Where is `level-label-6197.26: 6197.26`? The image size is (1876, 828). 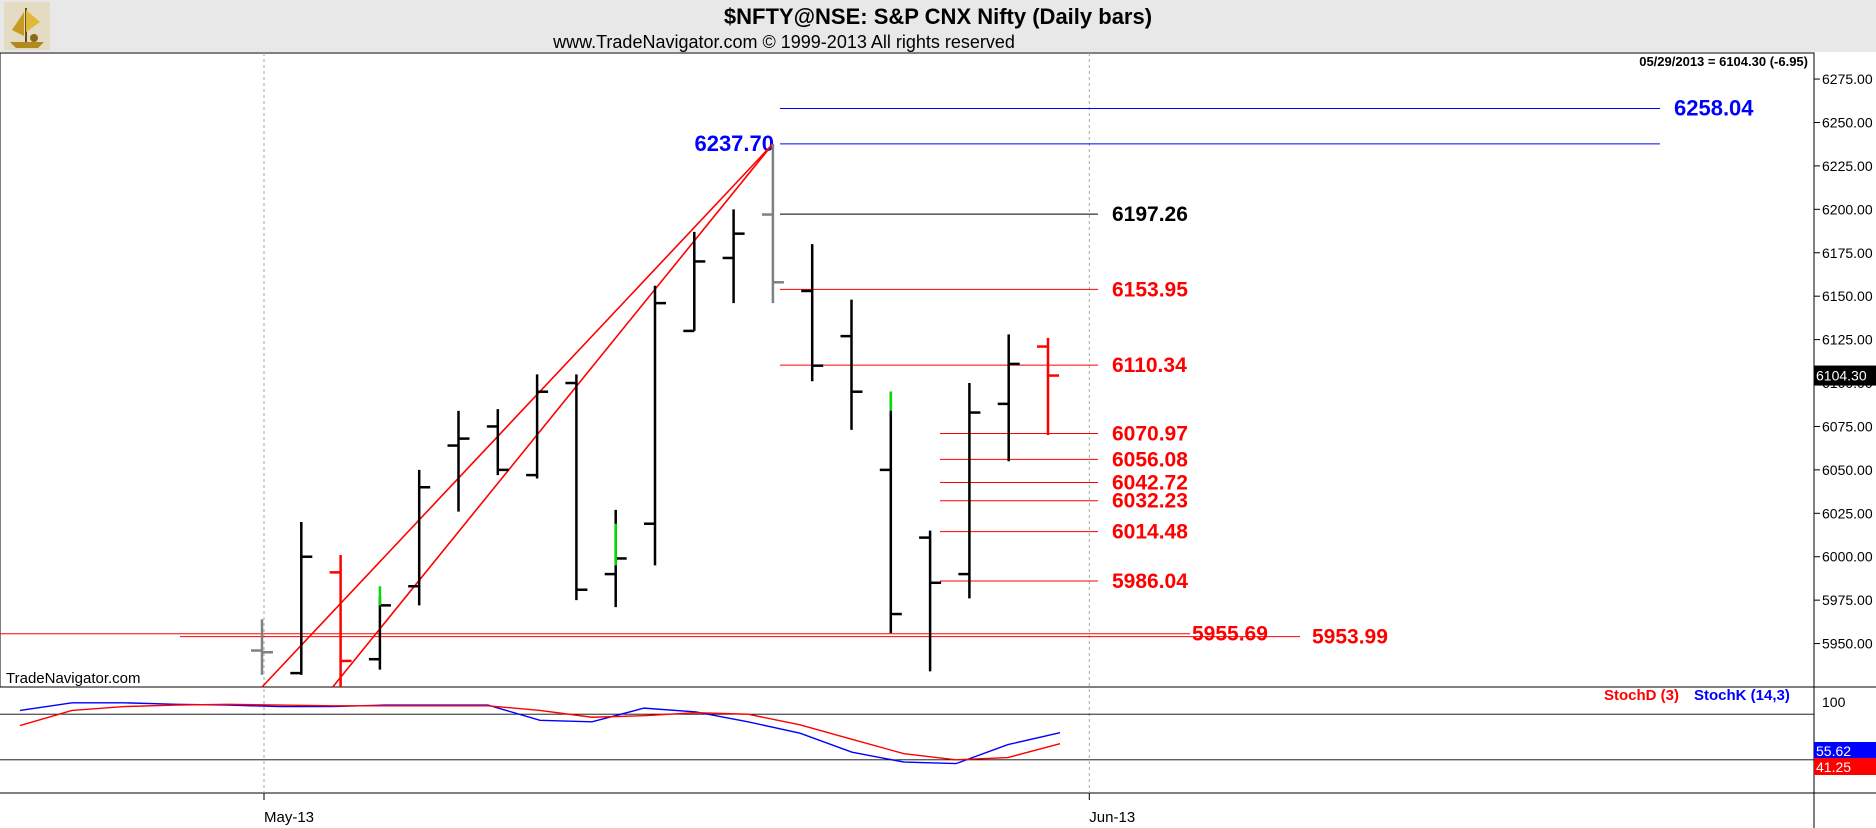
level-label-6197.26: 6197.26 is located at coordinates (1150, 214).